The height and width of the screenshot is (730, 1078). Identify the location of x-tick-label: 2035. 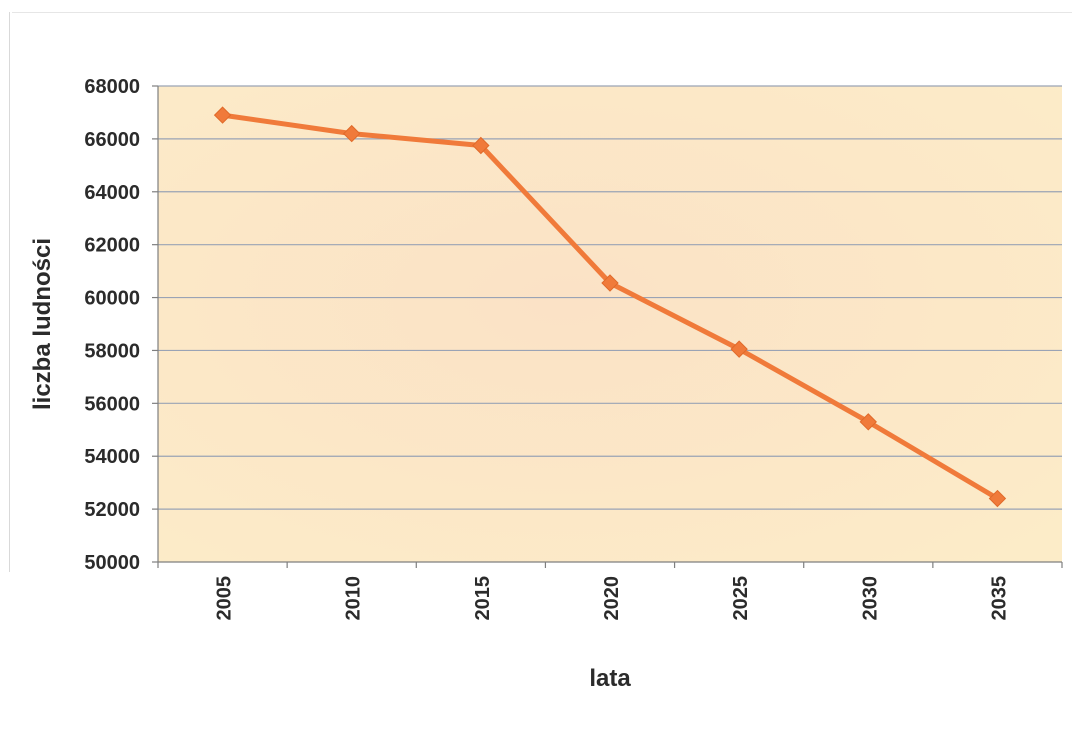
(999, 598).